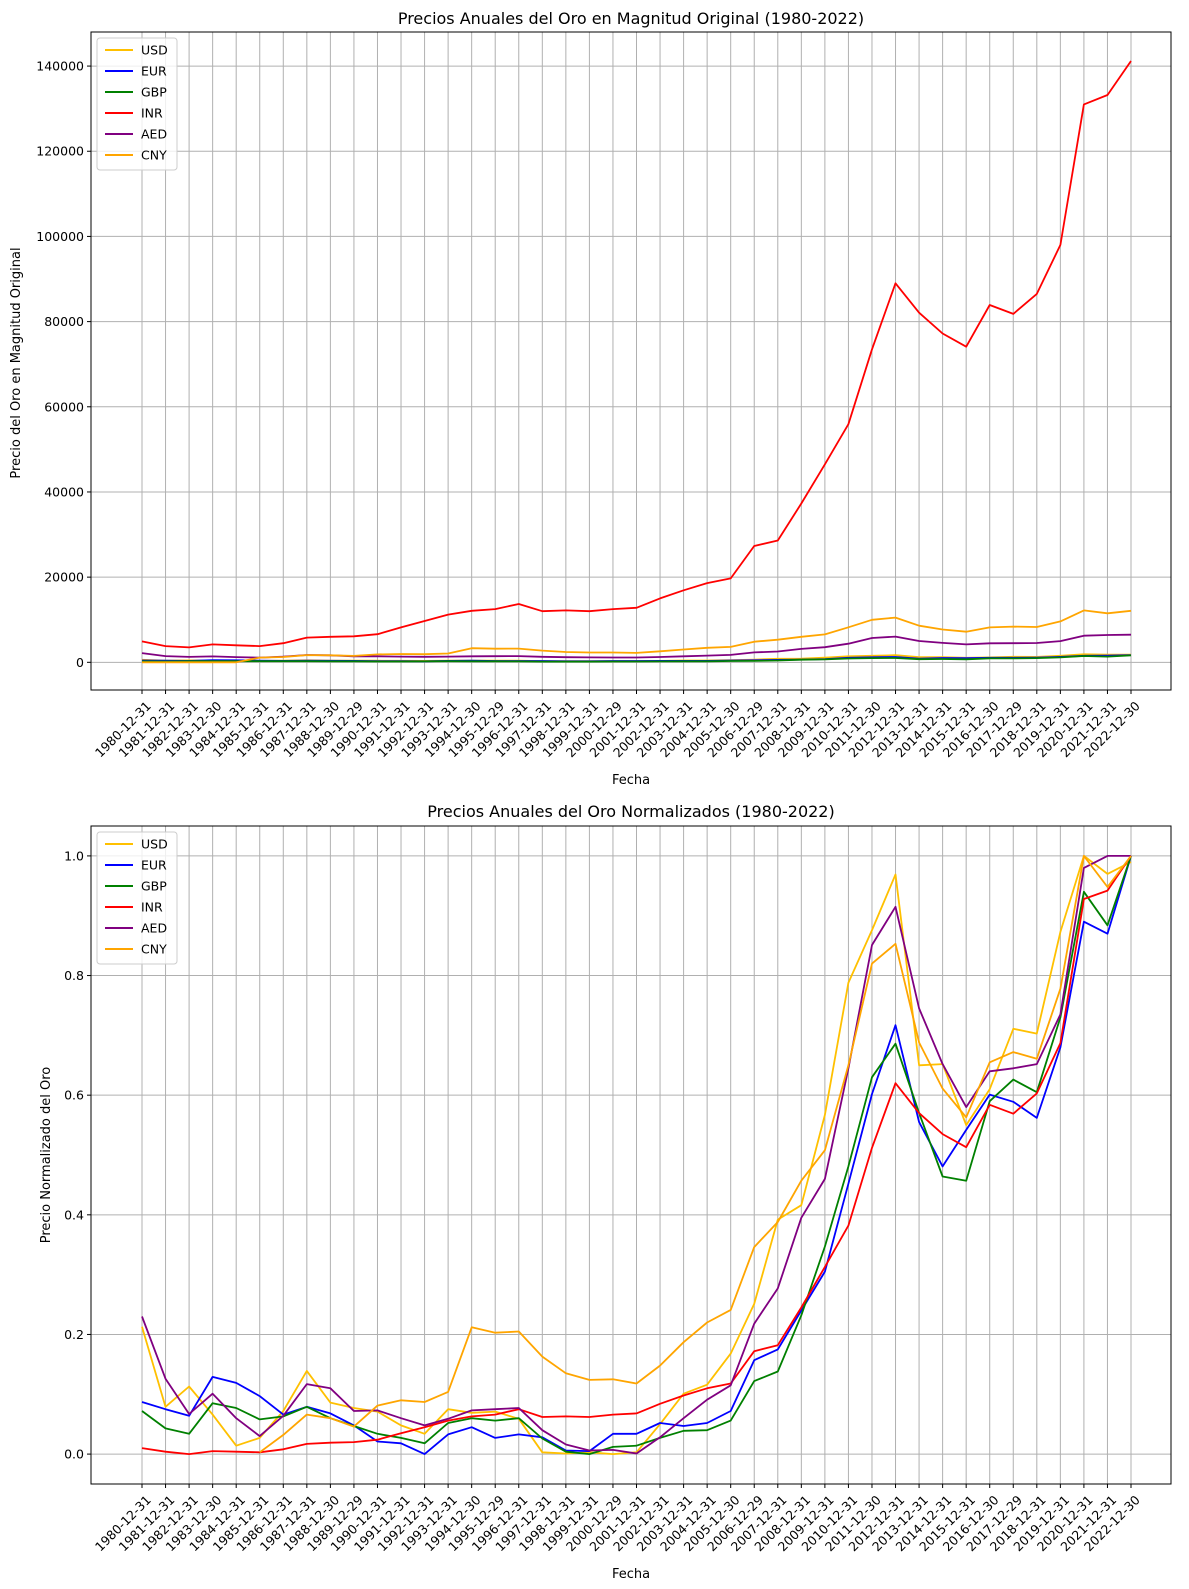  What do you see at coordinates (74, 1454) in the screenshot?
I see `y-tick-label: 0.0` at bounding box center [74, 1454].